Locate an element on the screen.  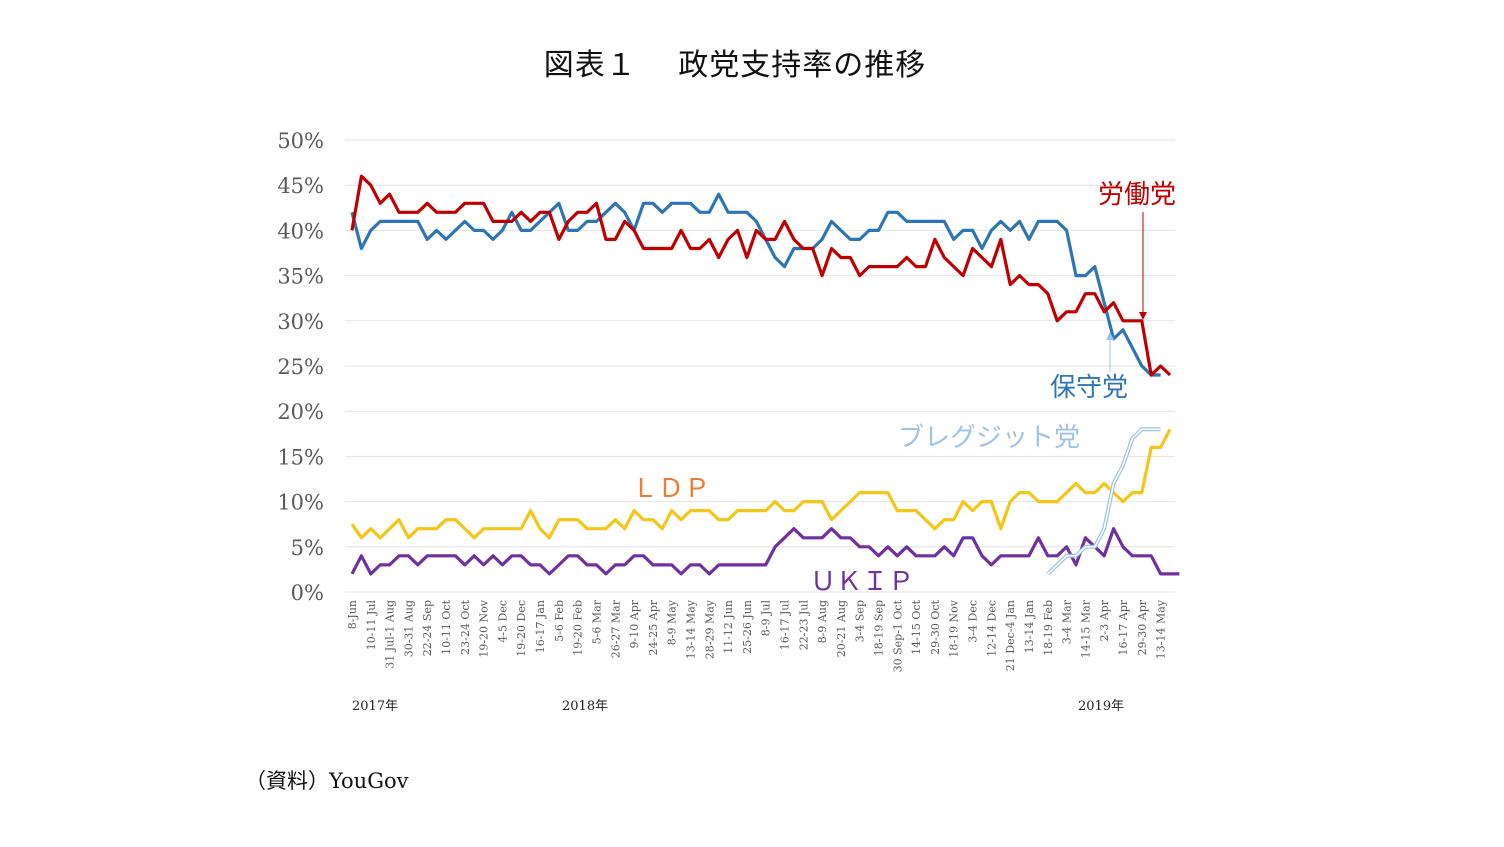
x-tick-label: 22-23 Jul is located at coordinates (803, 625).